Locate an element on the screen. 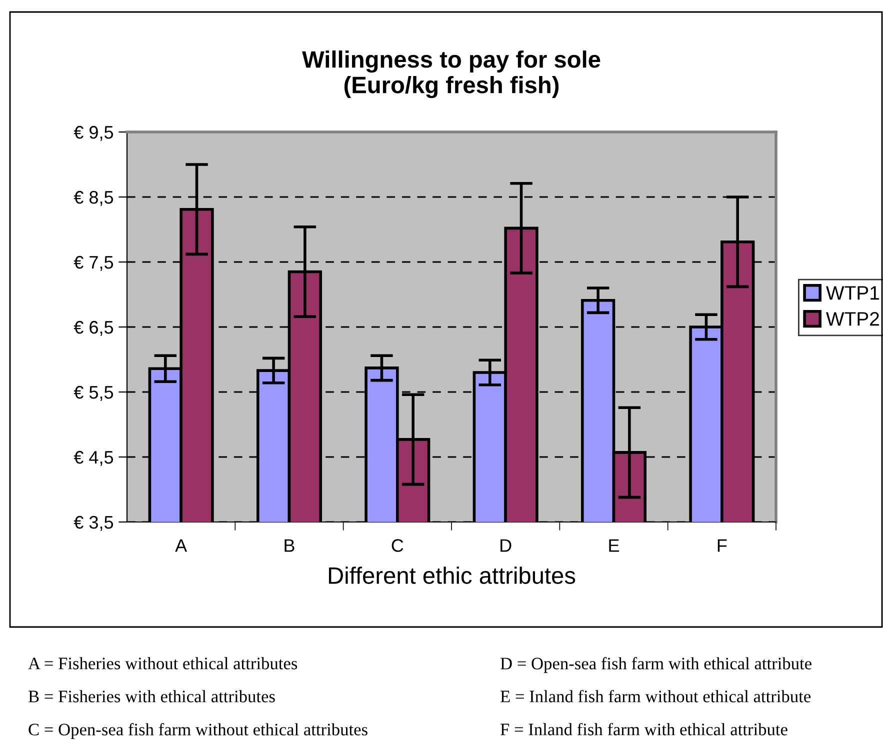  text: F = Inland fish farm with ethical attribute is located at coordinates (644, 729).